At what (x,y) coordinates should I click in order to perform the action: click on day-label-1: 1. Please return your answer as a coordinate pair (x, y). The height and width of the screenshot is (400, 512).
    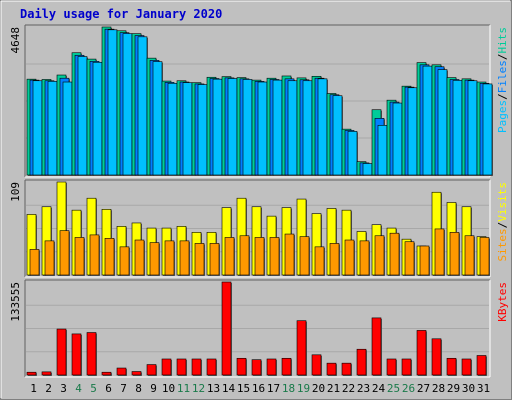
    Looking at the image, I should click on (33, 388).